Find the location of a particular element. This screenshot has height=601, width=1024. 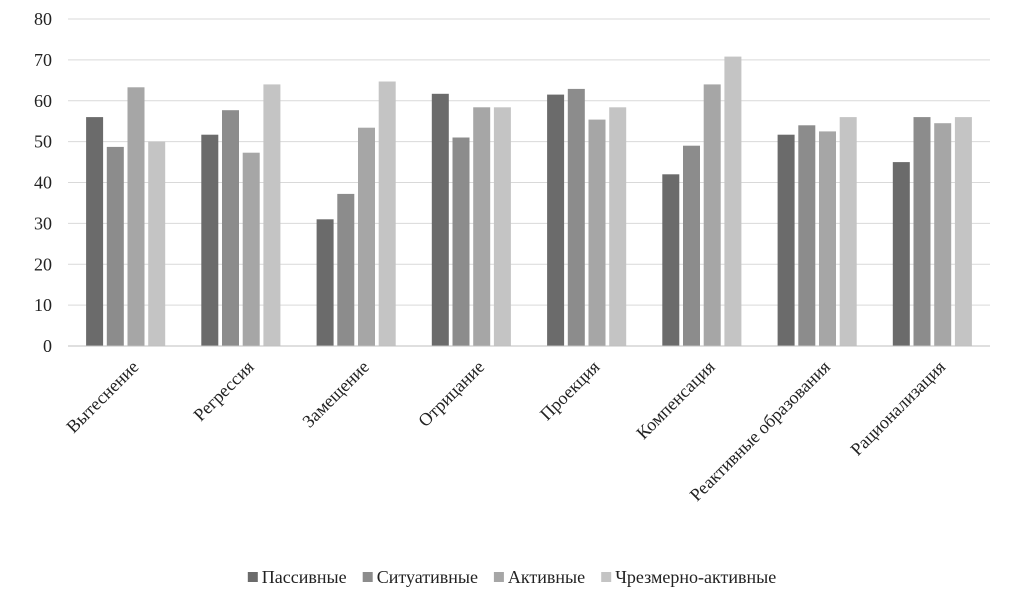

y-tick-label: 10 is located at coordinates (43, 305).